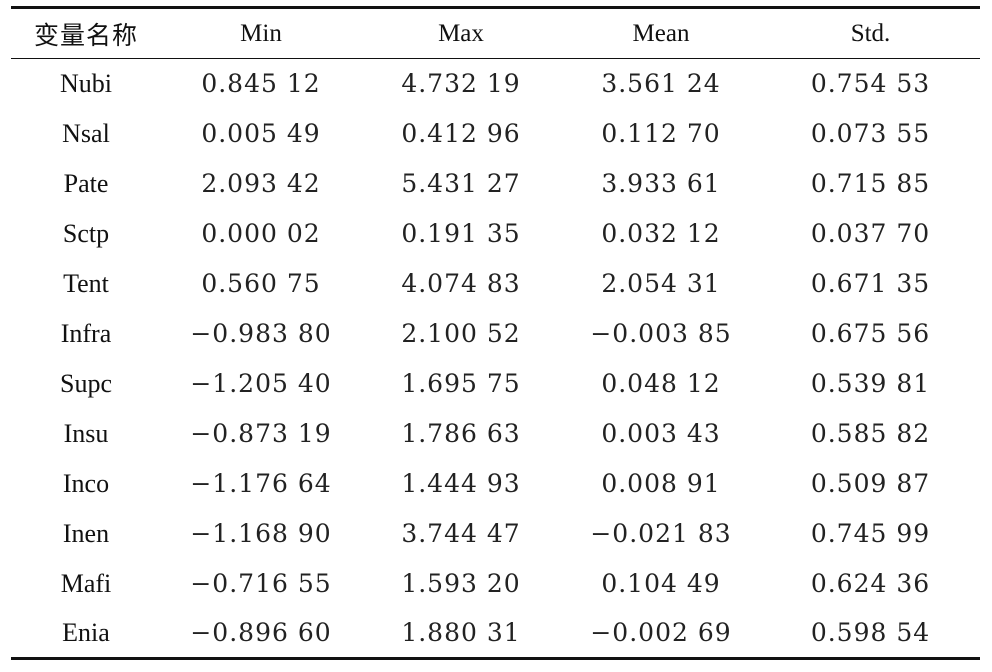  What do you see at coordinates (870, 233) in the screenshot?
I see `std-cell: 0.037 70` at bounding box center [870, 233].